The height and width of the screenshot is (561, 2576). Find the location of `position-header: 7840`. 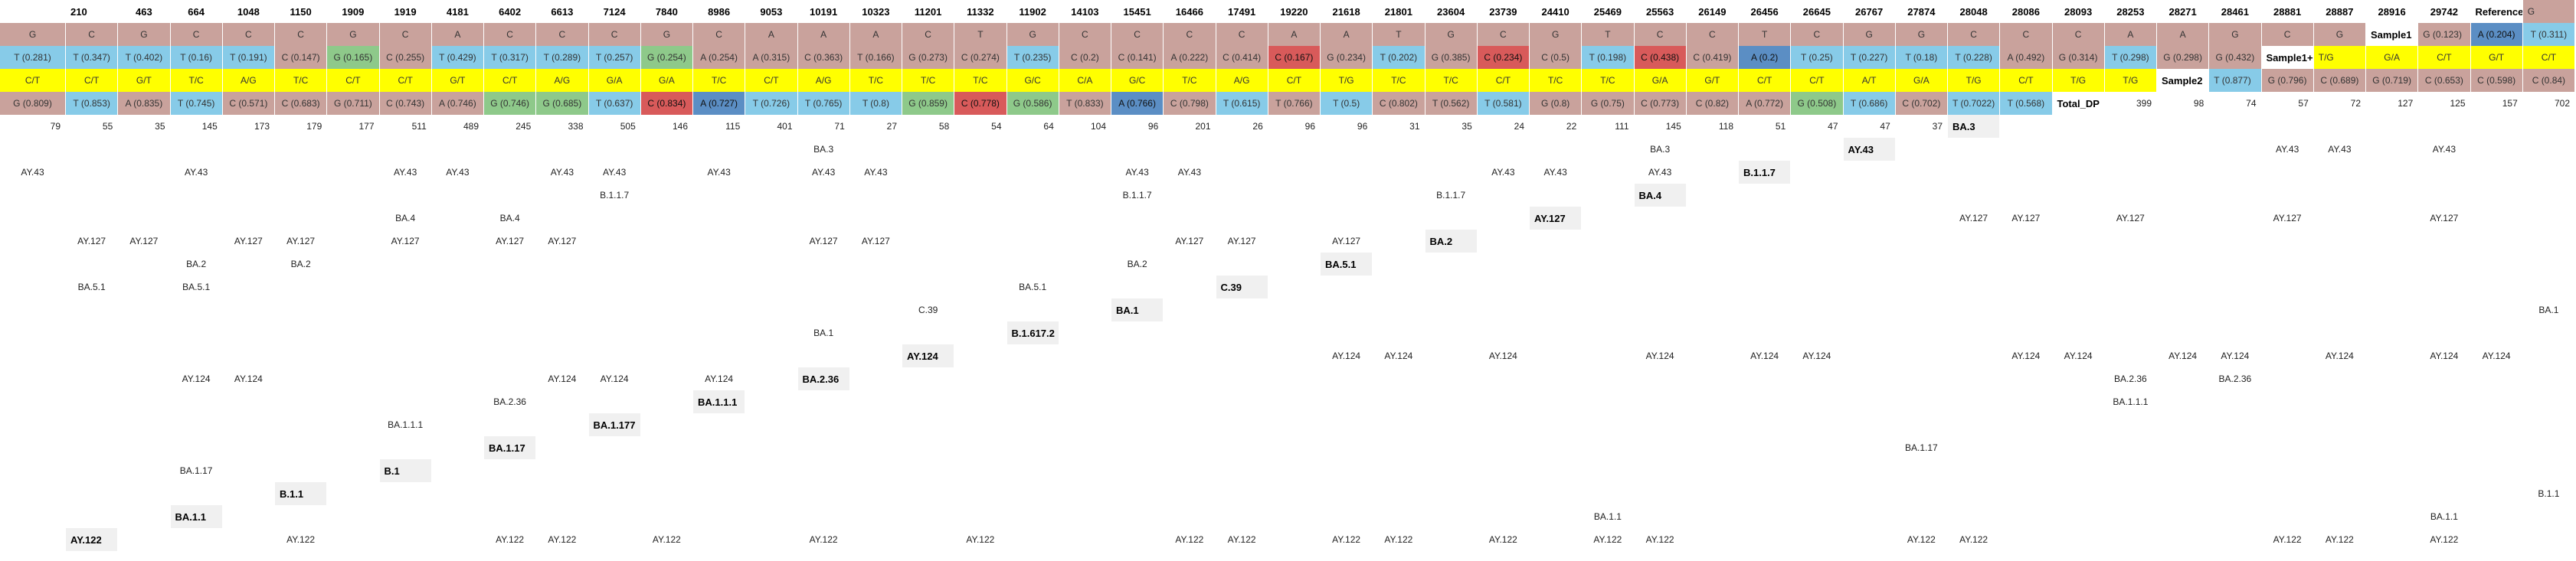

position-header: 7840 is located at coordinates (667, 12).